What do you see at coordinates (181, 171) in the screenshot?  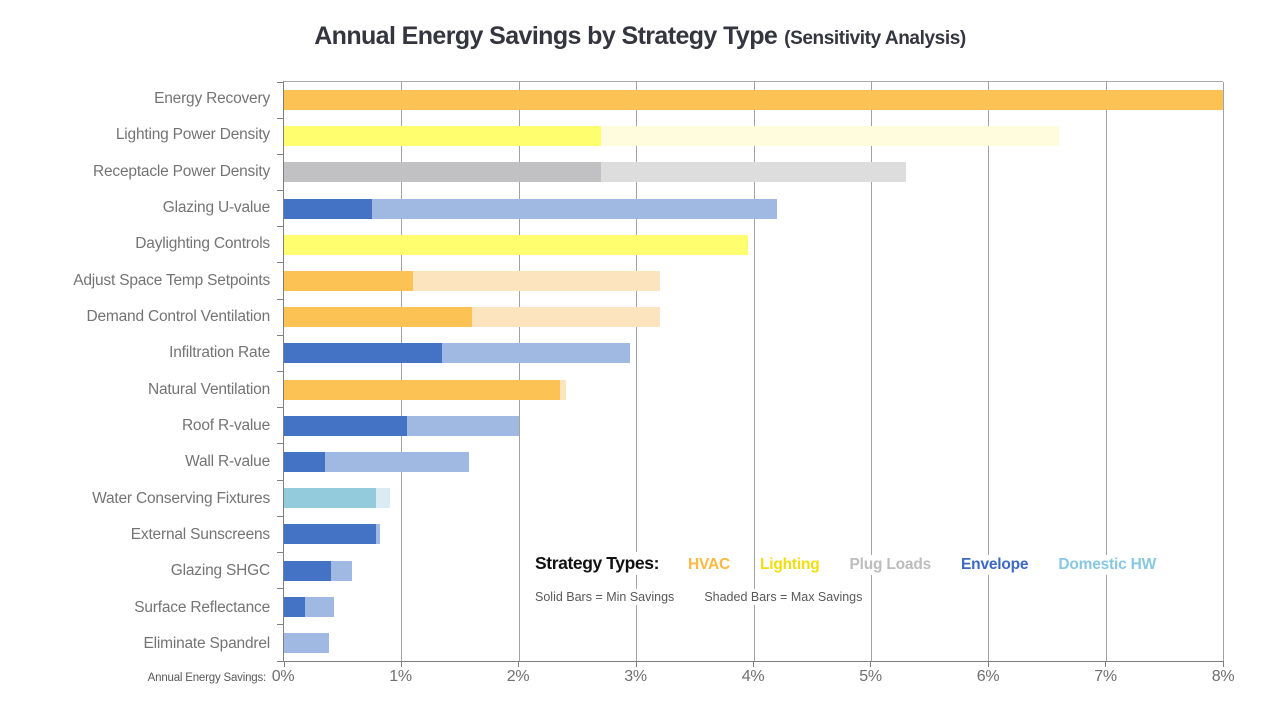 I see `category-label: Receptacle Power Density` at bounding box center [181, 171].